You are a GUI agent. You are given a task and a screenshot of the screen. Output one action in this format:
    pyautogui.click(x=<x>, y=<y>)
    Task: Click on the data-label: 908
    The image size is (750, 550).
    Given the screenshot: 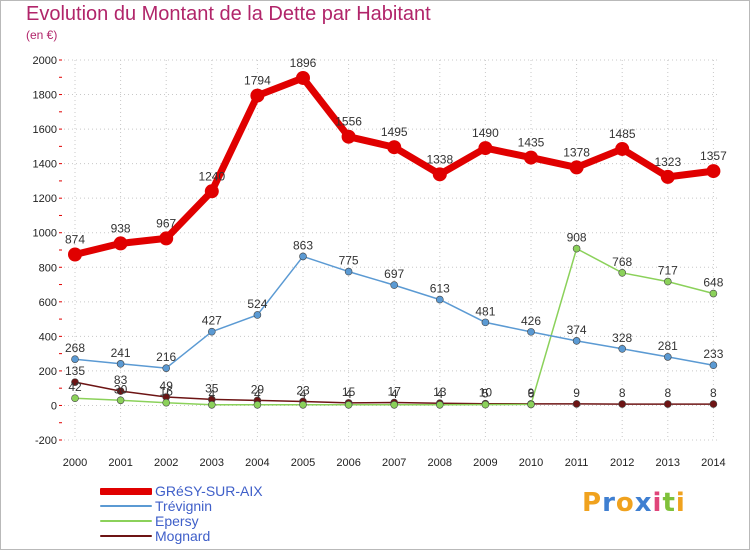 What is the action you would take?
    pyautogui.click(x=577, y=238)
    